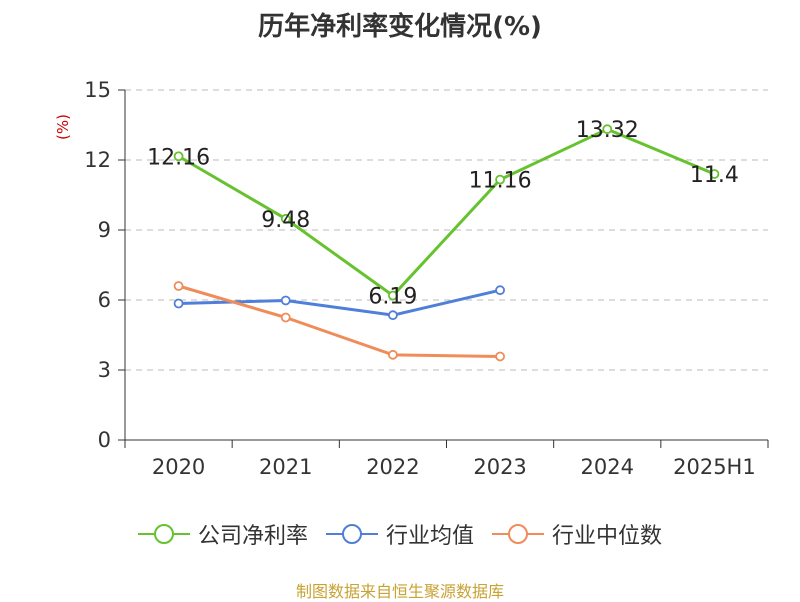  Describe the element at coordinates (104, 230) in the screenshot. I see `y-tick-label: 9` at that location.